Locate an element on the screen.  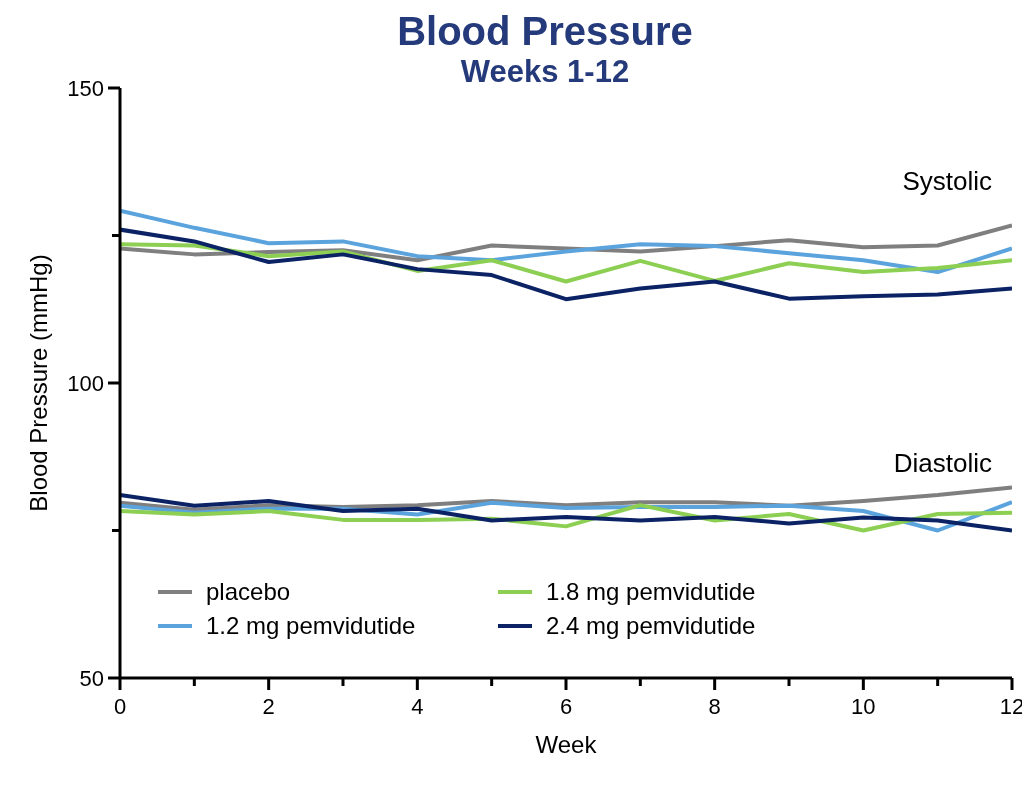
x-tick-label: 8 is located at coordinates (714, 706).